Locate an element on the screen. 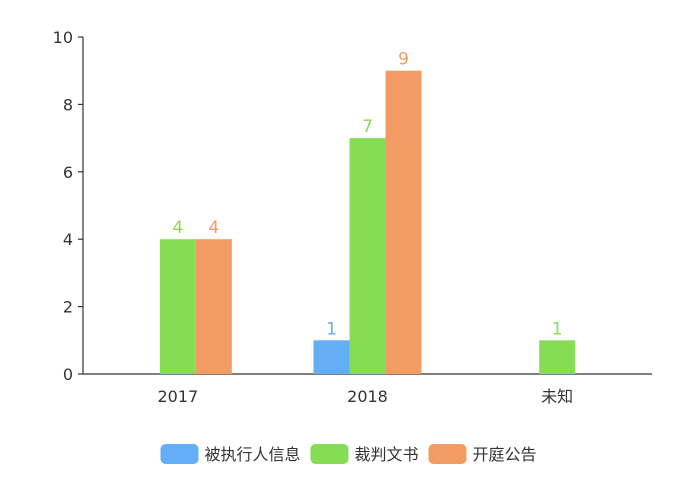 The image size is (697, 495). legend-item: 开庭公告 is located at coordinates (482, 454).